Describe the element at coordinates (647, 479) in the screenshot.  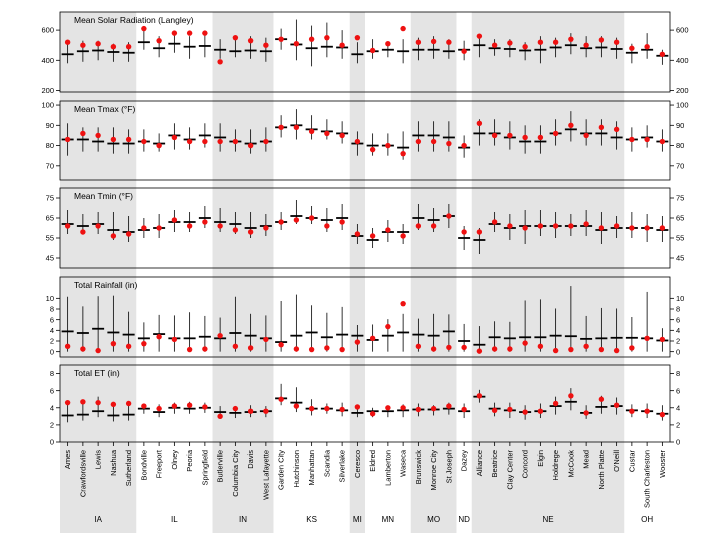
I see `site-label: South Charleston` at that location.